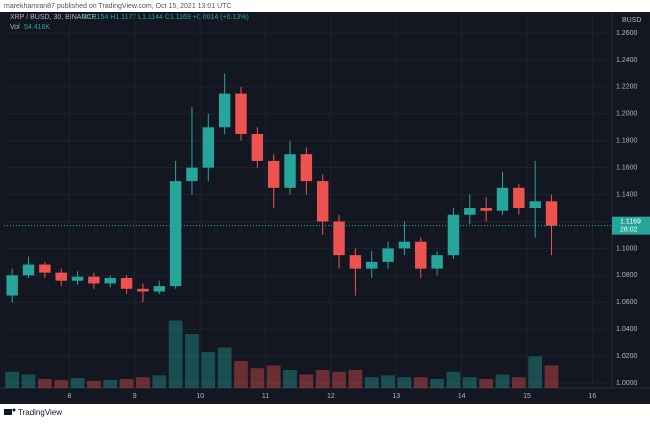 Image resolution: width=650 pixels, height=427 pixels. I want to click on x-tick-label: 12, so click(331, 396).